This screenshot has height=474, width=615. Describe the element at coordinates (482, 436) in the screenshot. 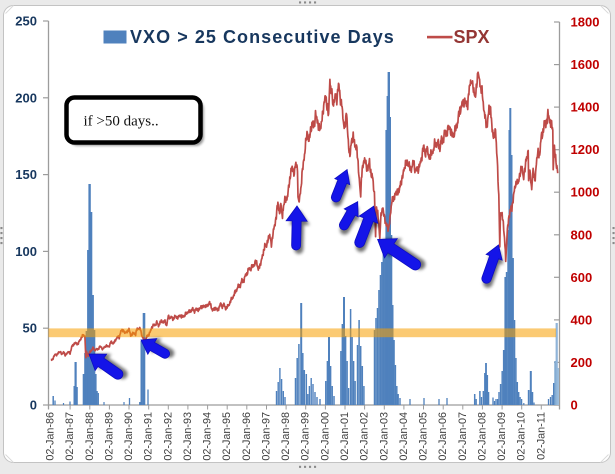

I see `svg-text: 02-Jan-08` at that location.